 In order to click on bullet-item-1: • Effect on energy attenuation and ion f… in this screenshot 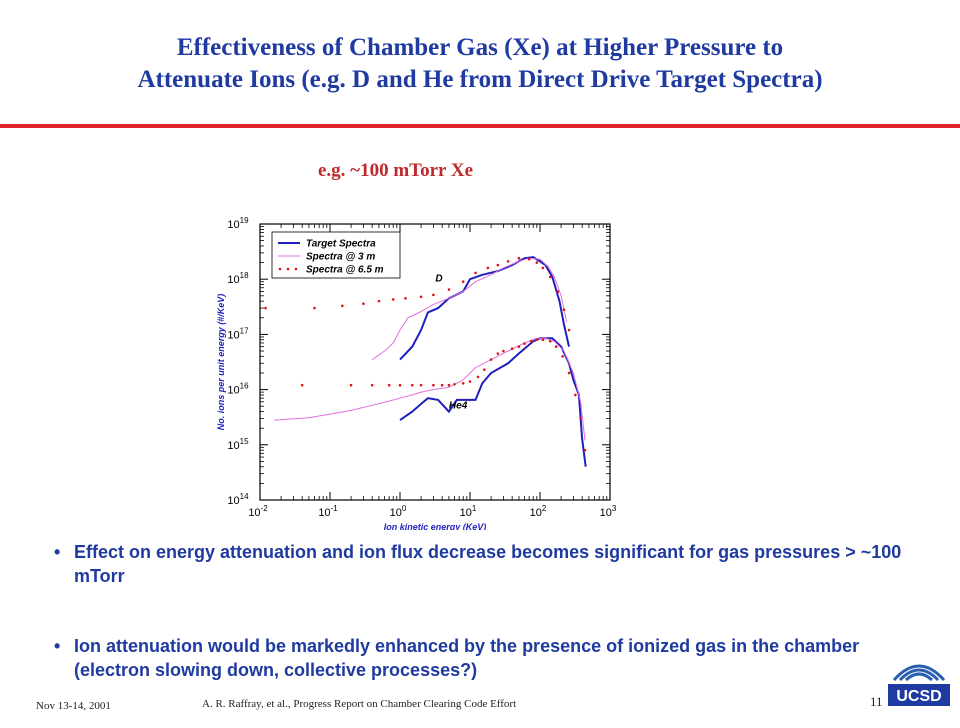, I will do `click(494, 564)`.